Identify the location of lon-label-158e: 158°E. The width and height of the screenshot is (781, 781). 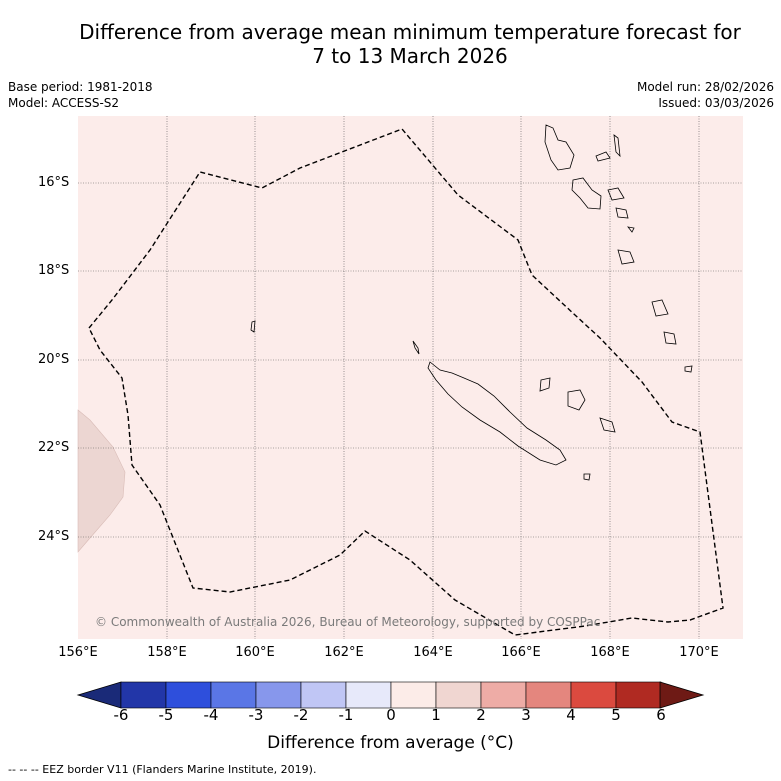
(167, 652).